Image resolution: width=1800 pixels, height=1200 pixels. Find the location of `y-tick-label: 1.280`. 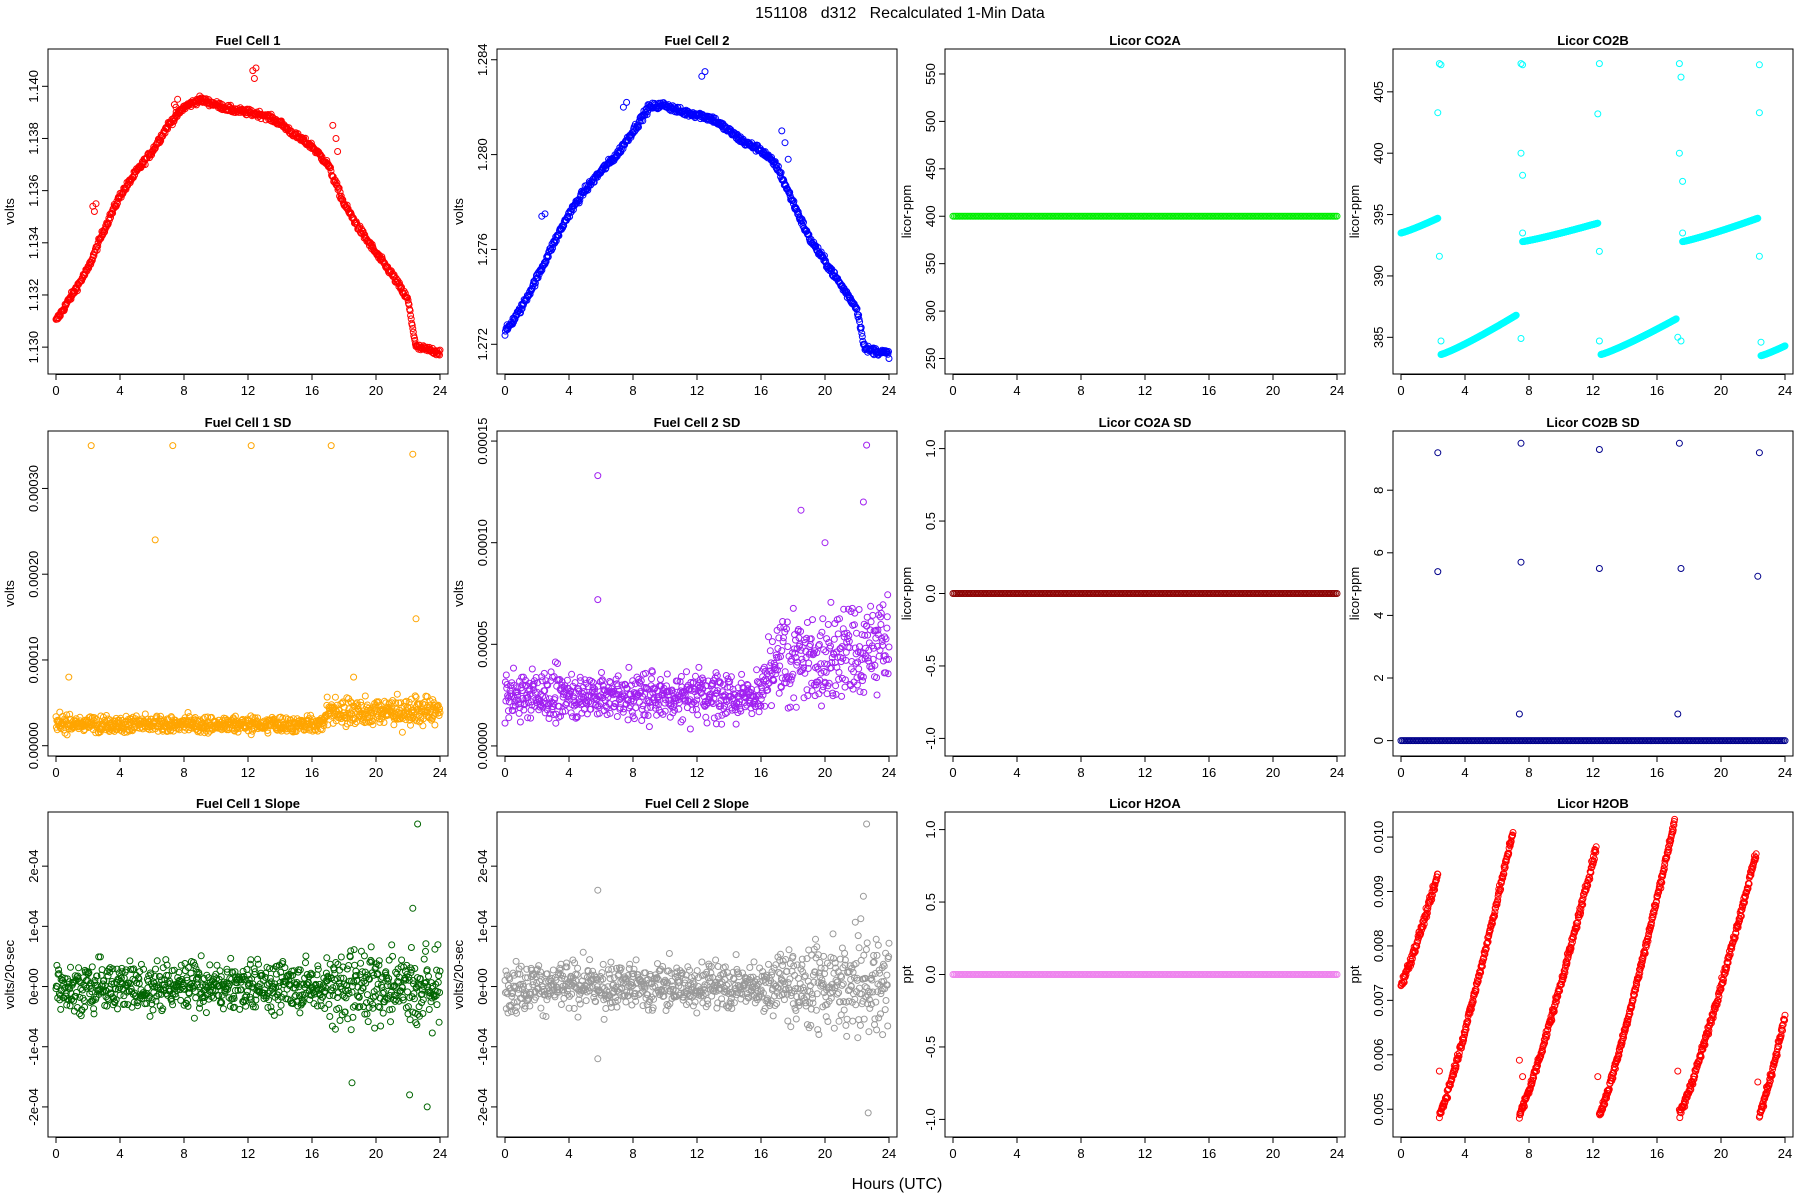

y-tick-label: 1.280 is located at coordinates (482, 154).